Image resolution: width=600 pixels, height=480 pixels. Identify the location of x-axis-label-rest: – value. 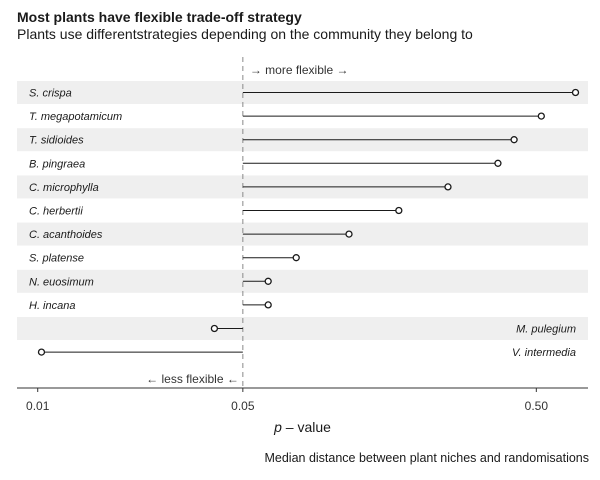
(306, 427).